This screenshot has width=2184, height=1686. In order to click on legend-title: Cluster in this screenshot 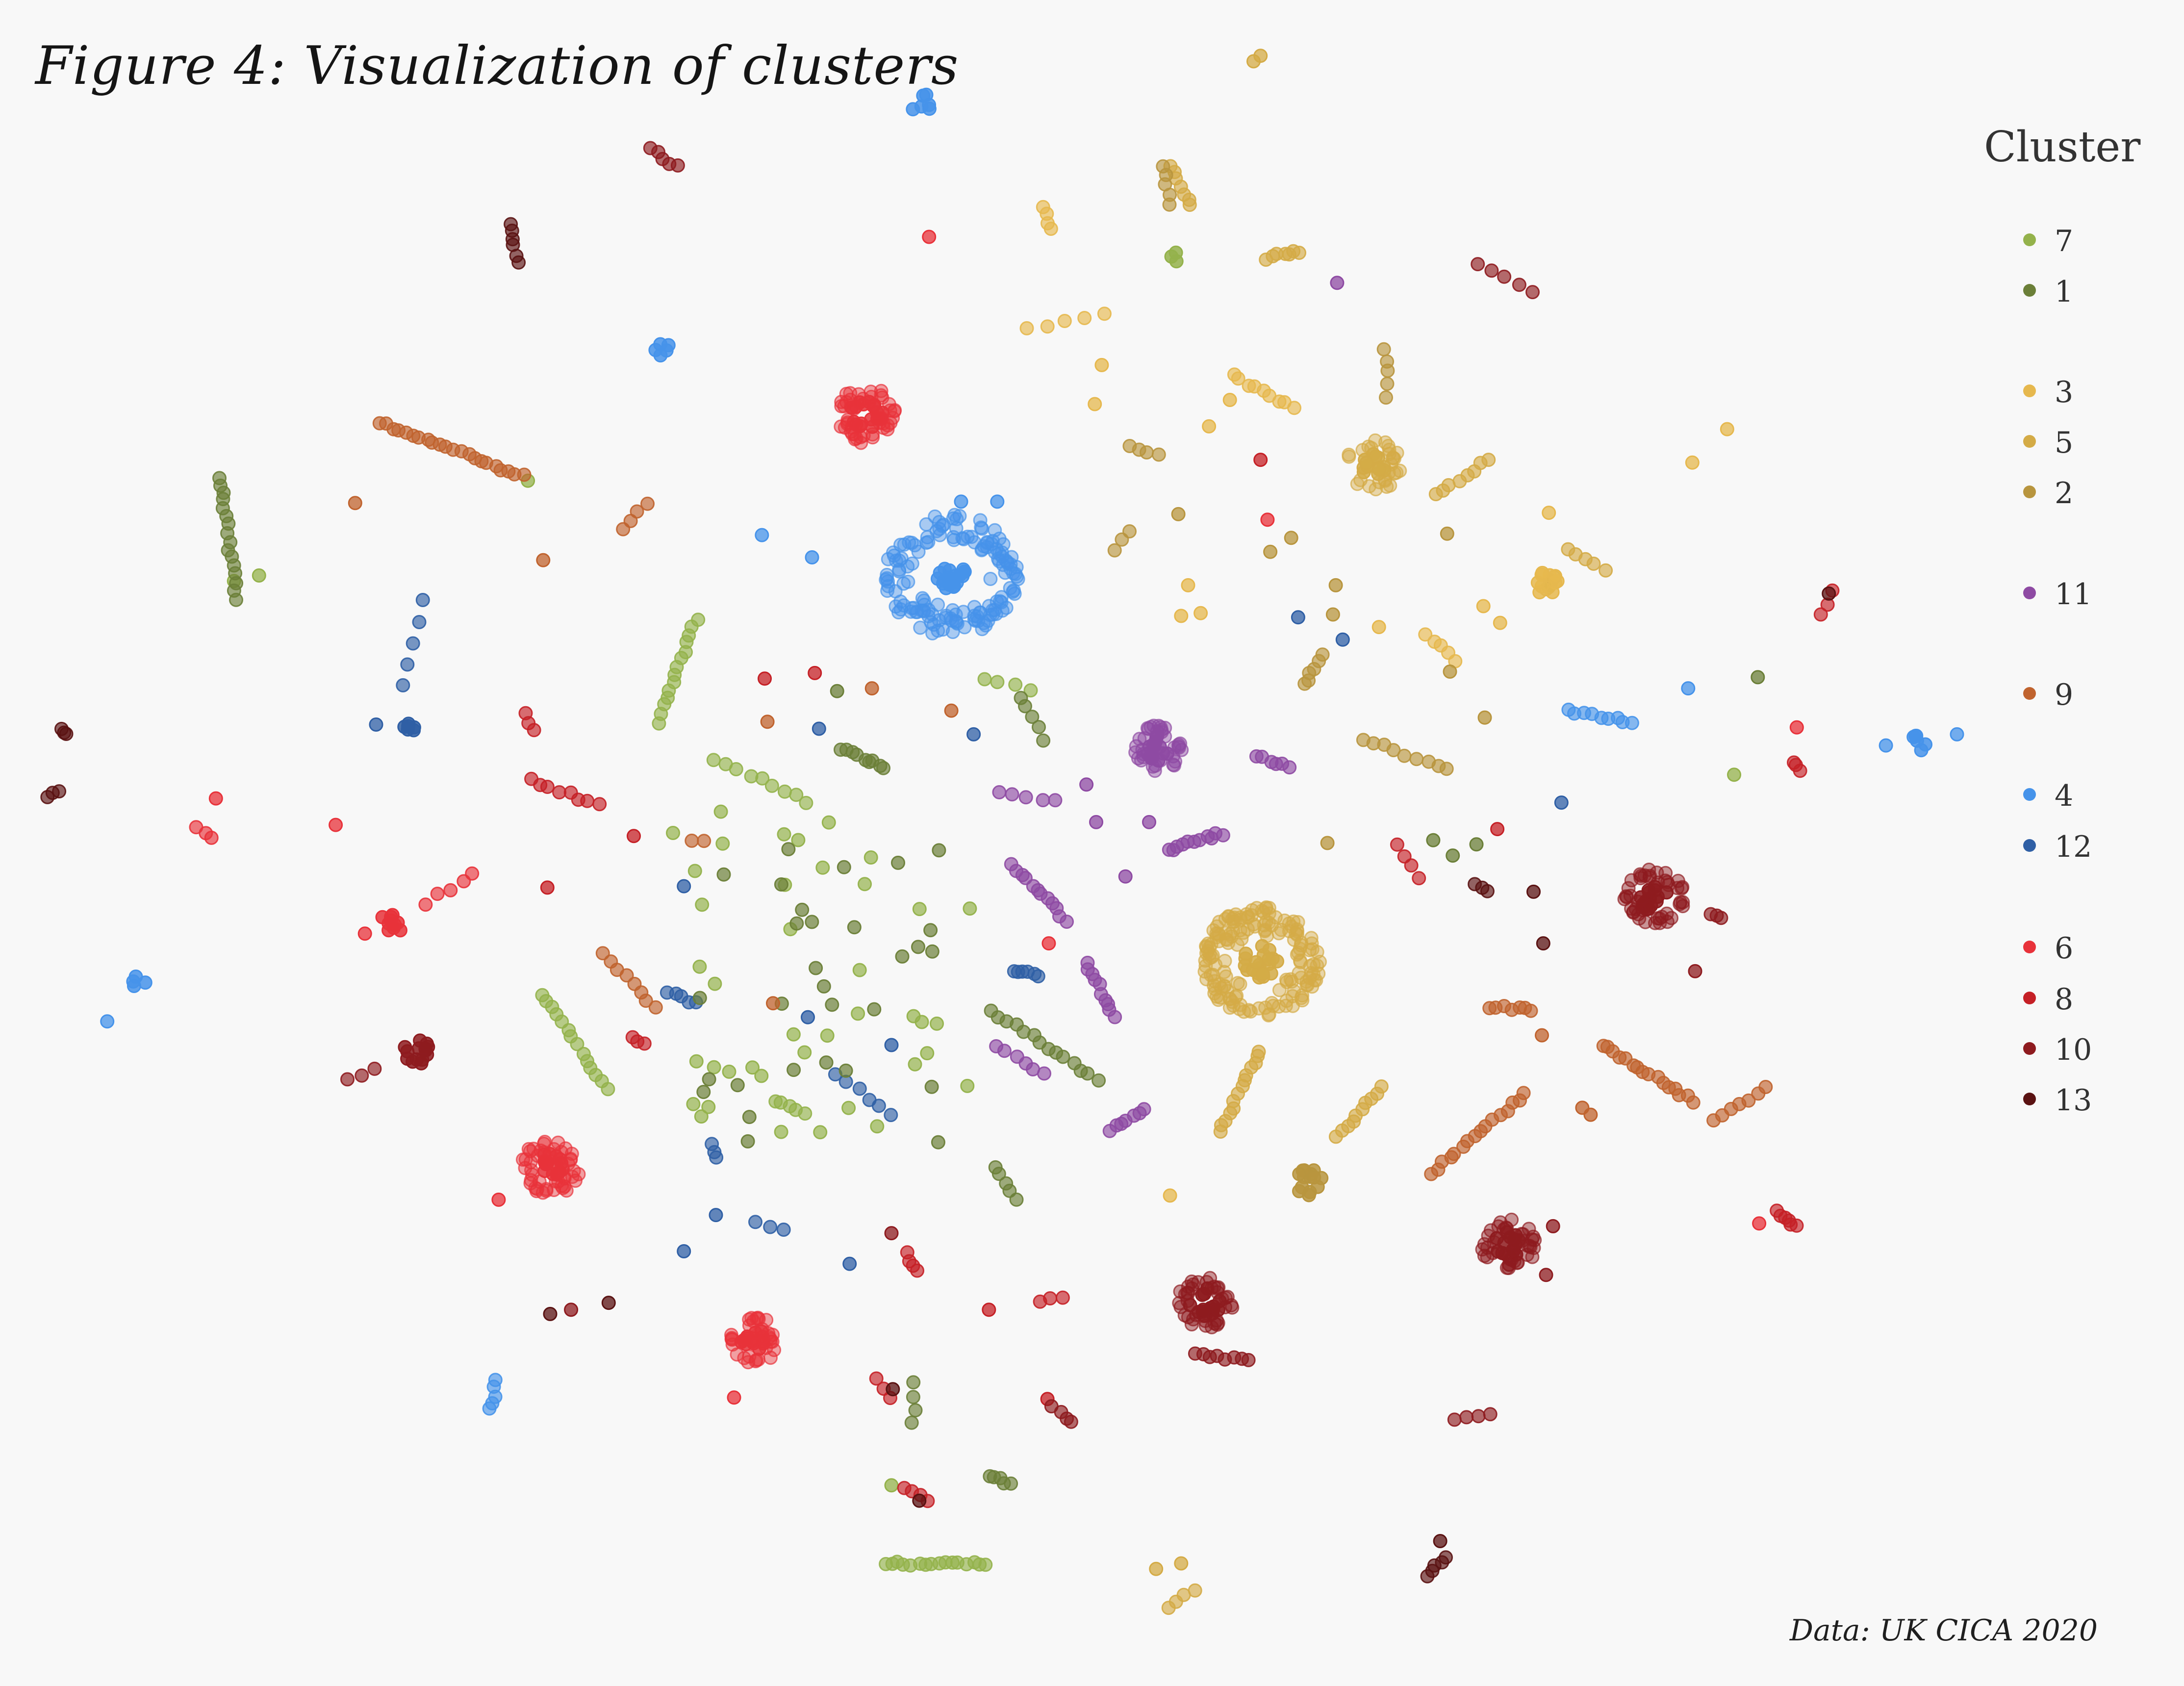, I will do `click(2062, 147)`.